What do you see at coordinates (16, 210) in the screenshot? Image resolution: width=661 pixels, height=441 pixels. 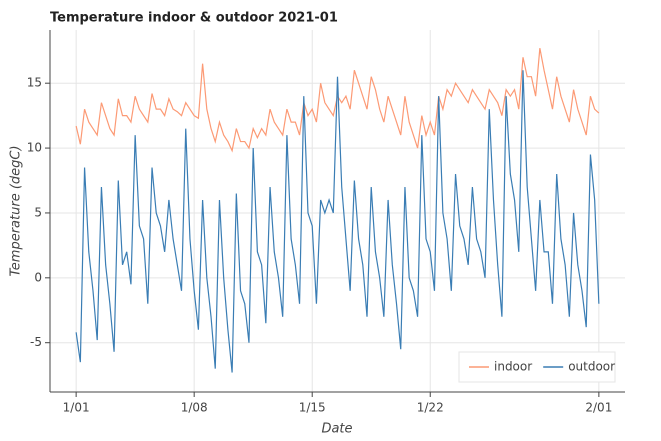 I see `y-axis-label: Temperature (degC)` at bounding box center [16, 210].